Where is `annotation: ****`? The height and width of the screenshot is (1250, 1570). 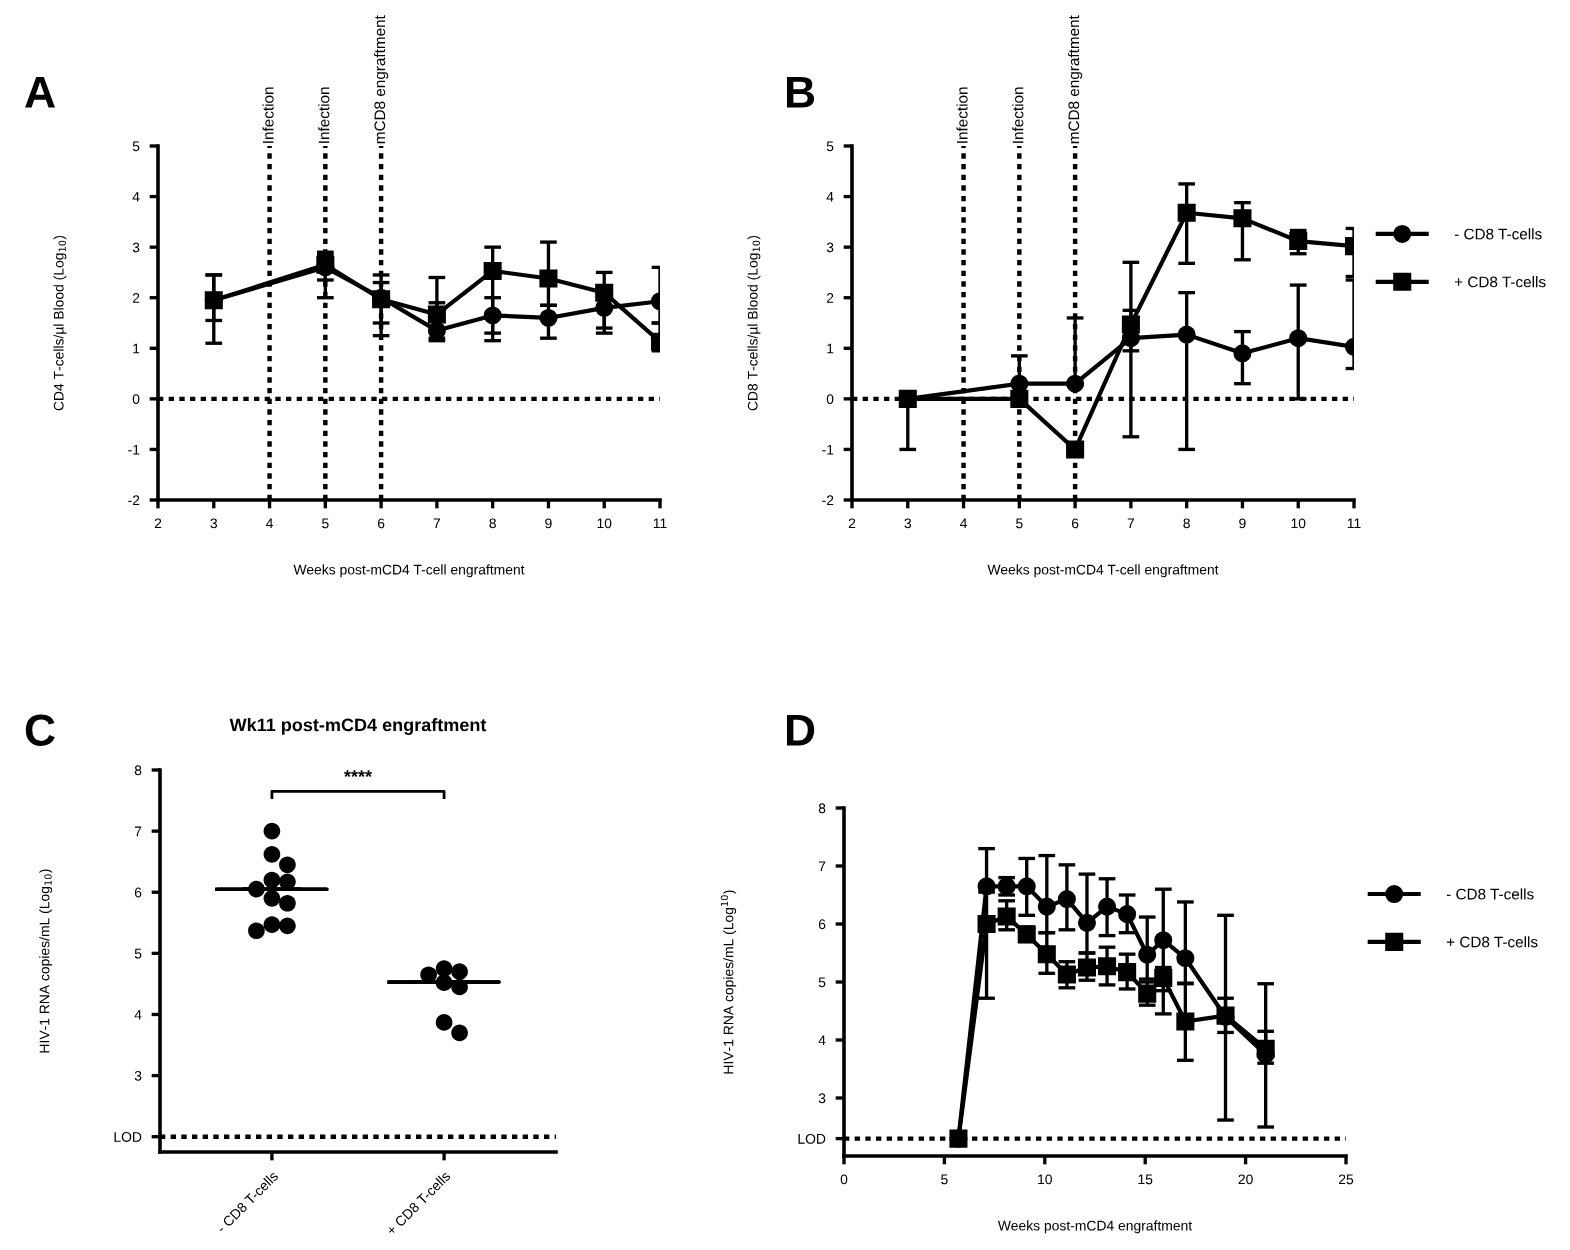
annotation: **** is located at coordinates (358, 774).